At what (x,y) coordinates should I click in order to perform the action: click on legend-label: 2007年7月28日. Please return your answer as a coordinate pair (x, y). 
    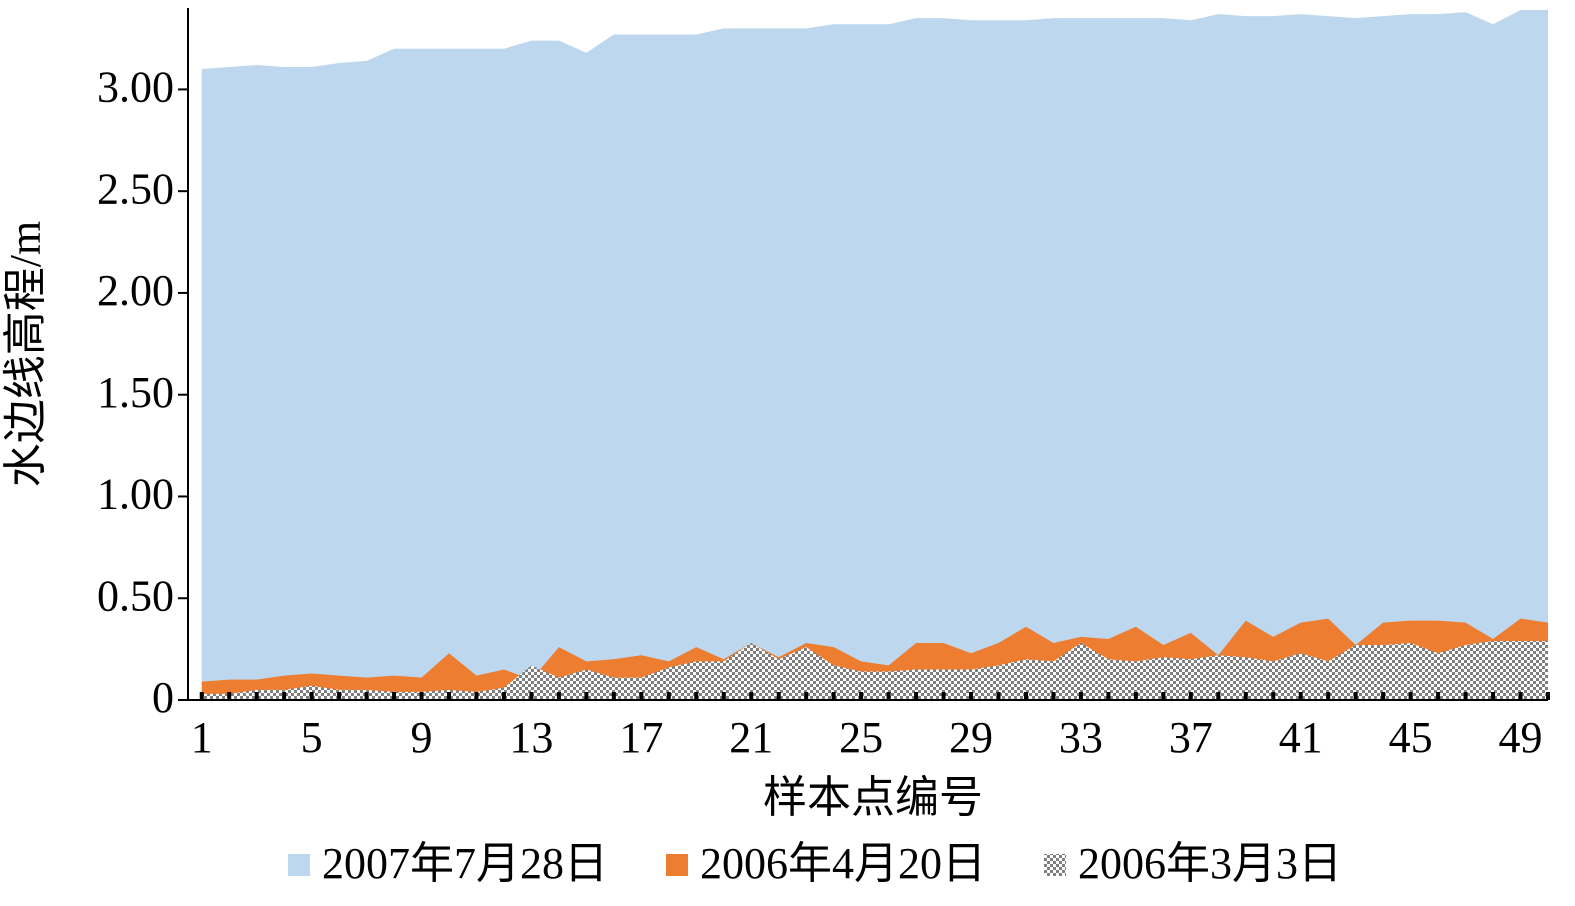
    Looking at the image, I should click on (465, 863).